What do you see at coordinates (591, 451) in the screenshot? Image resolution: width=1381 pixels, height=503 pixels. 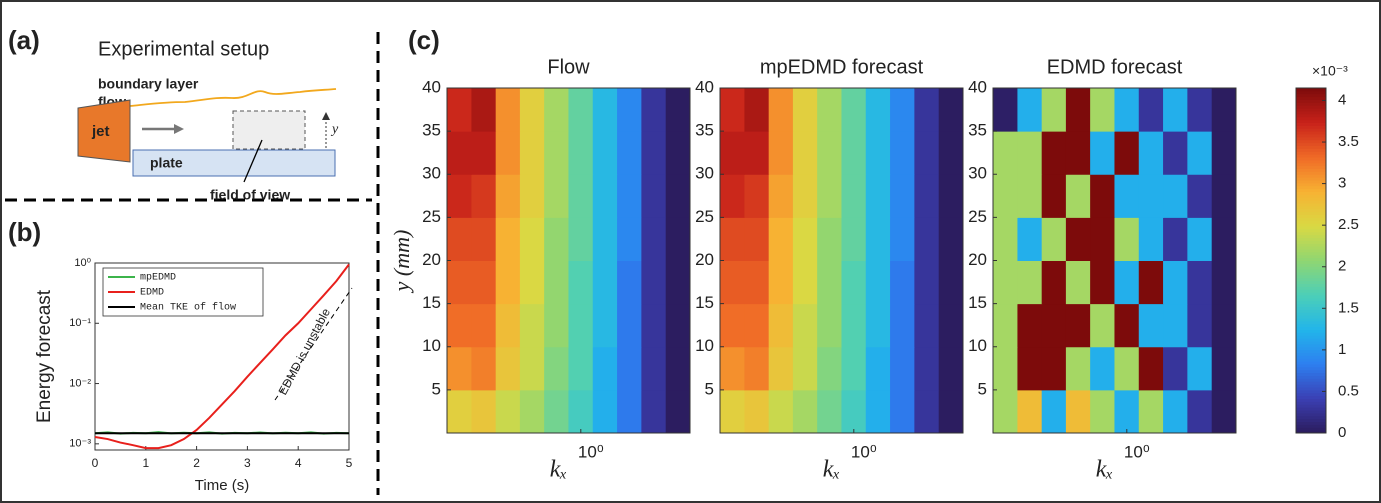 I see `x-tick-label: 10⁰` at bounding box center [591, 451].